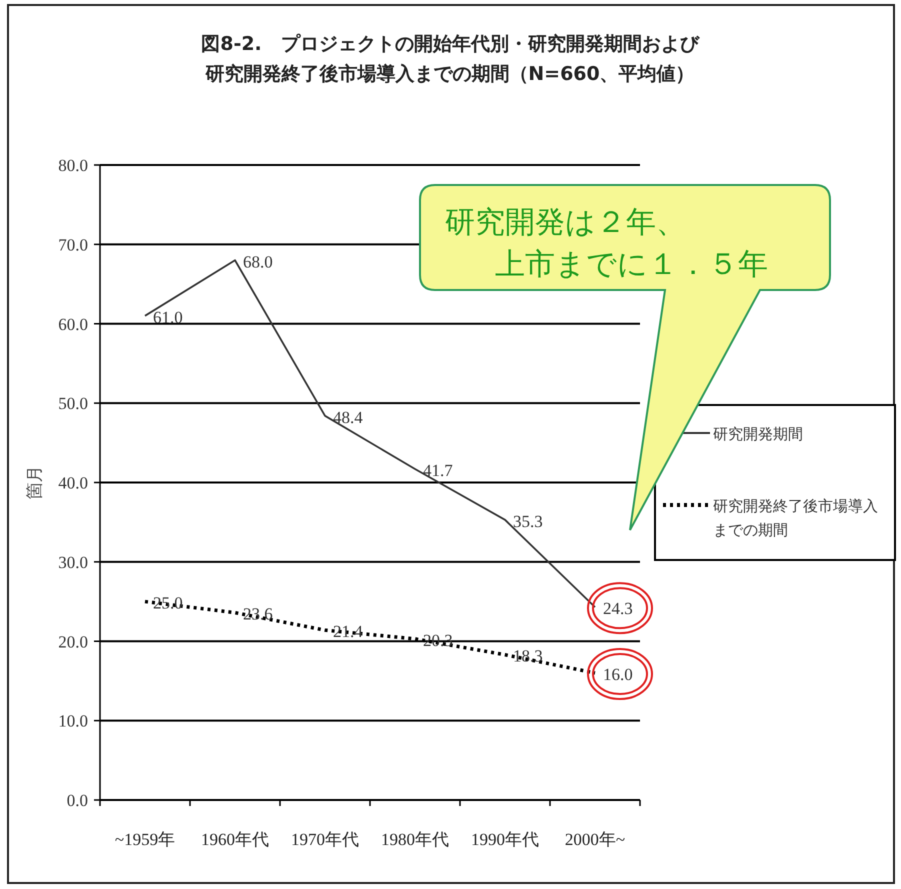 The width and height of the screenshot is (901, 889). I want to click on chart-subtitle: 研究開発終了後市場導入までの期間（N=660、平均値）, so click(449, 74).